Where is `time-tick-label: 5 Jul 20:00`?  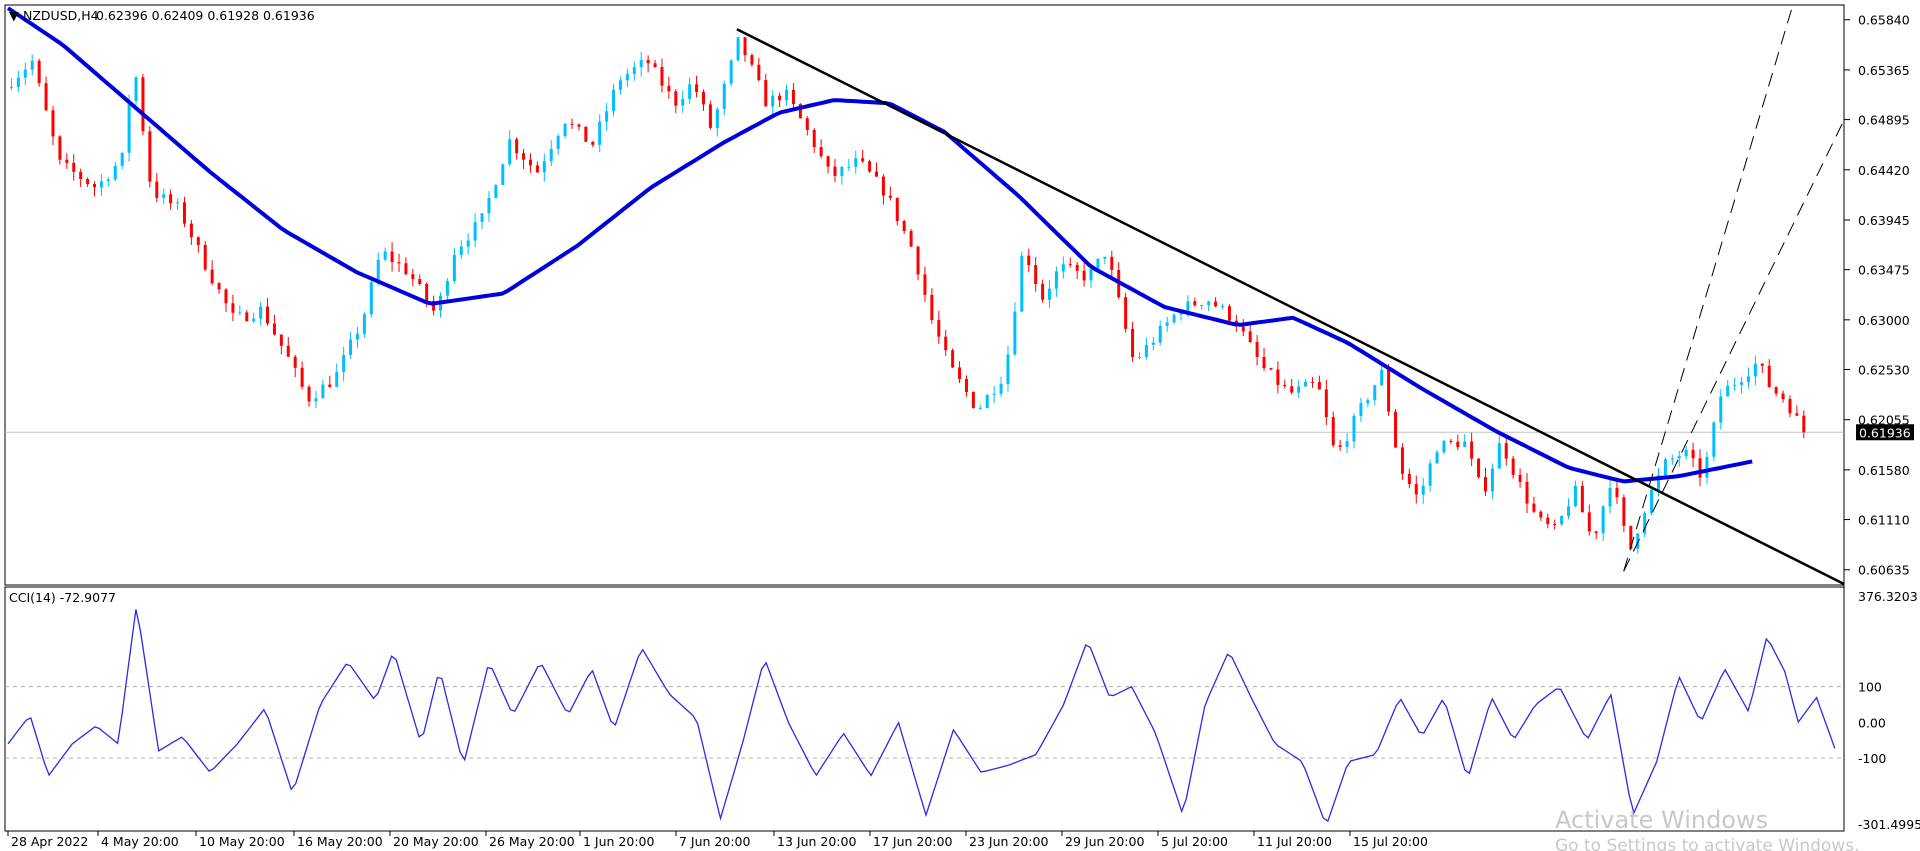 time-tick-label: 5 Jul 20:00 is located at coordinates (1194, 841).